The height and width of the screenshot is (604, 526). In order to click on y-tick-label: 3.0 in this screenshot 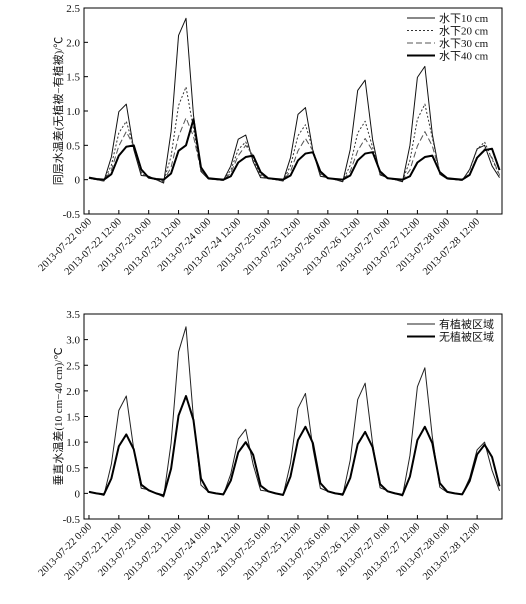, I will do `click(73, 341)`.